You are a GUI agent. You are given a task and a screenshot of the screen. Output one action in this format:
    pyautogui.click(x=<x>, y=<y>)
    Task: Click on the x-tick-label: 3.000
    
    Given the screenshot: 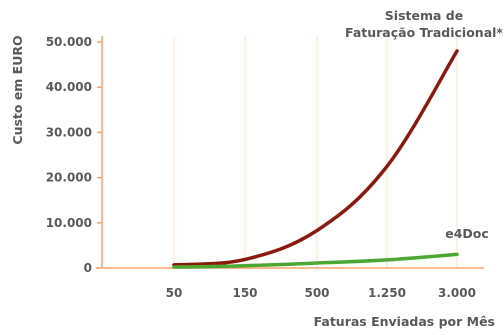 What is the action you would take?
    pyautogui.click(x=457, y=293)
    